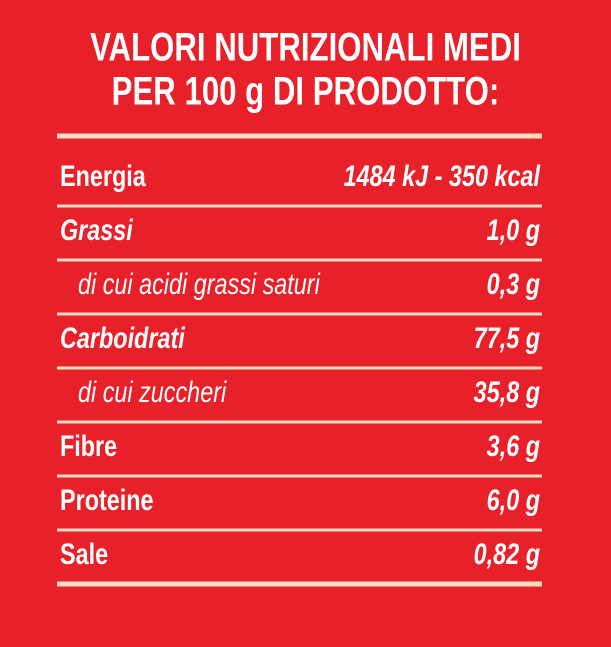  Describe the element at coordinates (513, 445) in the screenshot. I see `row-value: 3,6 g` at that location.